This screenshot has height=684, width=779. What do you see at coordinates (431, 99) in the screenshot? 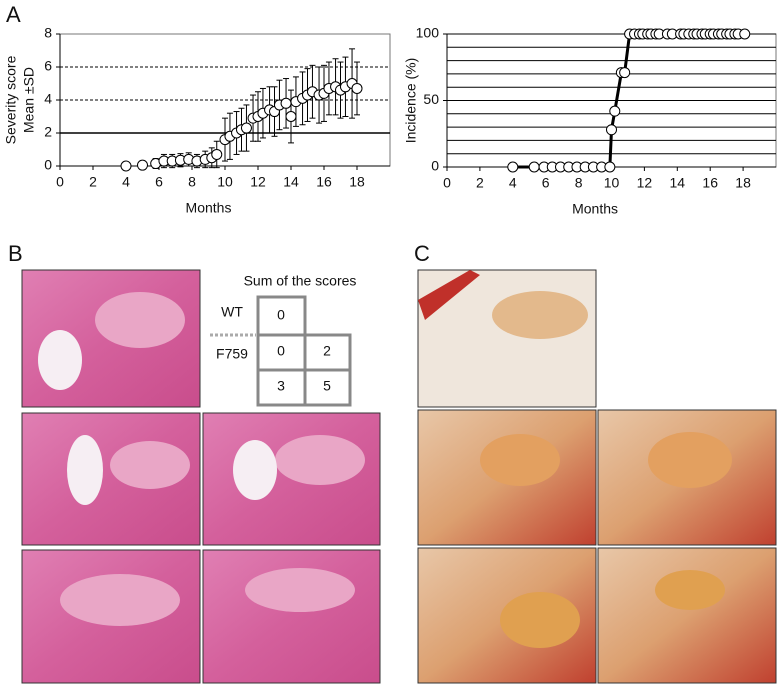
I see `y-tick-label: 50` at bounding box center [431, 99].